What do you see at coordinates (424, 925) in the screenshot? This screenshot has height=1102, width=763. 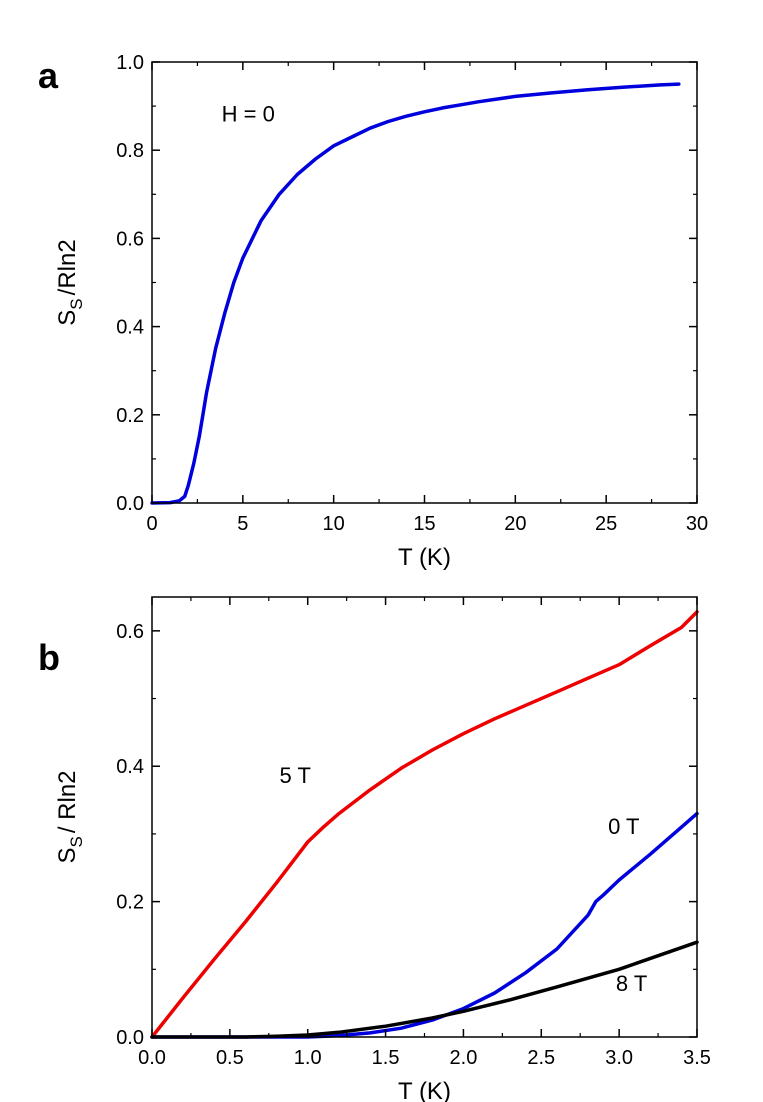 I see `series-line-0t` at bounding box center [424, 925].